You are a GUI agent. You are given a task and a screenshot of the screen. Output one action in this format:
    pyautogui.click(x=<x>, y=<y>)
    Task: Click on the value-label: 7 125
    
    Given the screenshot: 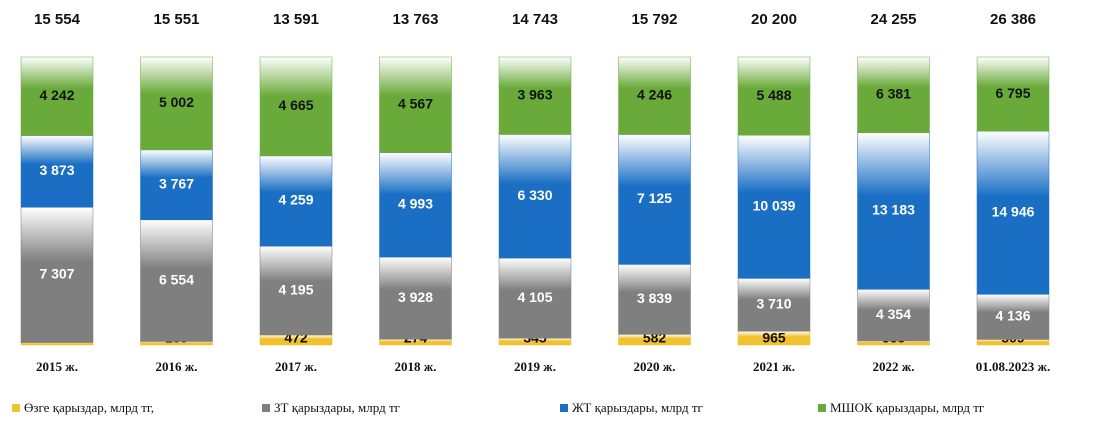 What is the action you would take?
    pyautogui.click(x=654, y=198)
    